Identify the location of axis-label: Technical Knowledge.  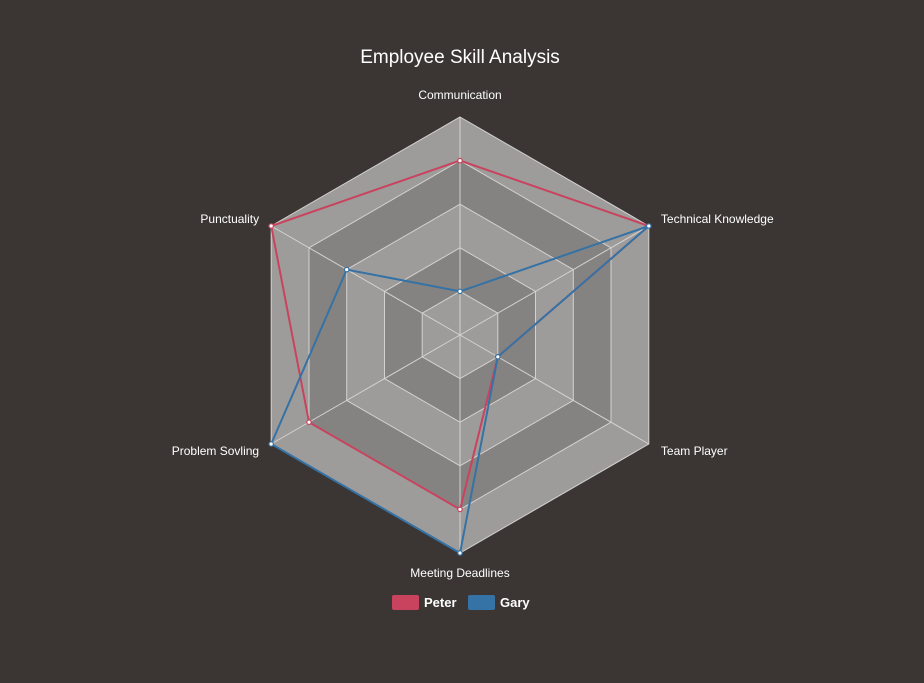
(717, 219).